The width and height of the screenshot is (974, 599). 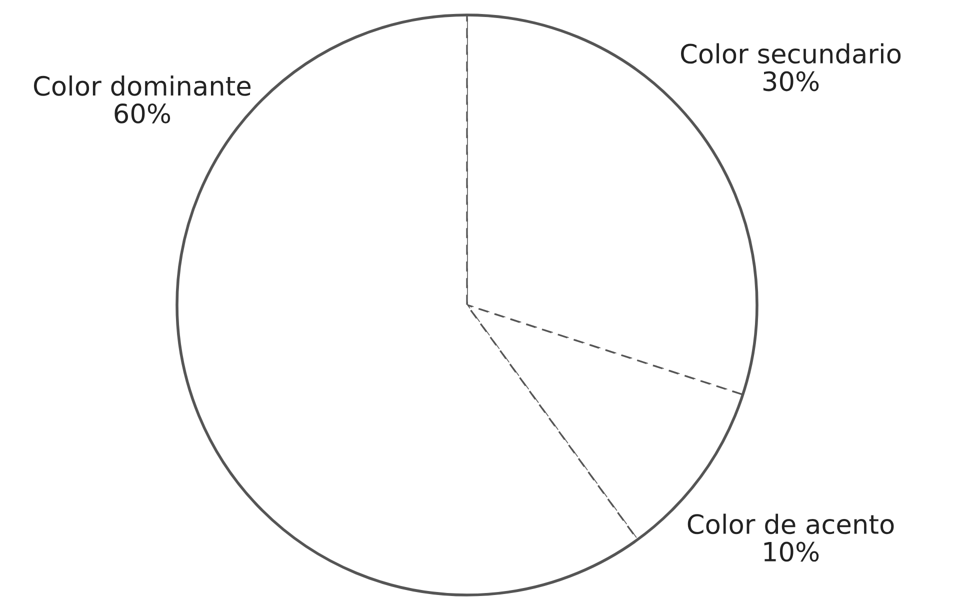 What do you see at coordinates (791, 552) in the screenshot?
I see `data-label: 10%` at bounding box center [791, 552].